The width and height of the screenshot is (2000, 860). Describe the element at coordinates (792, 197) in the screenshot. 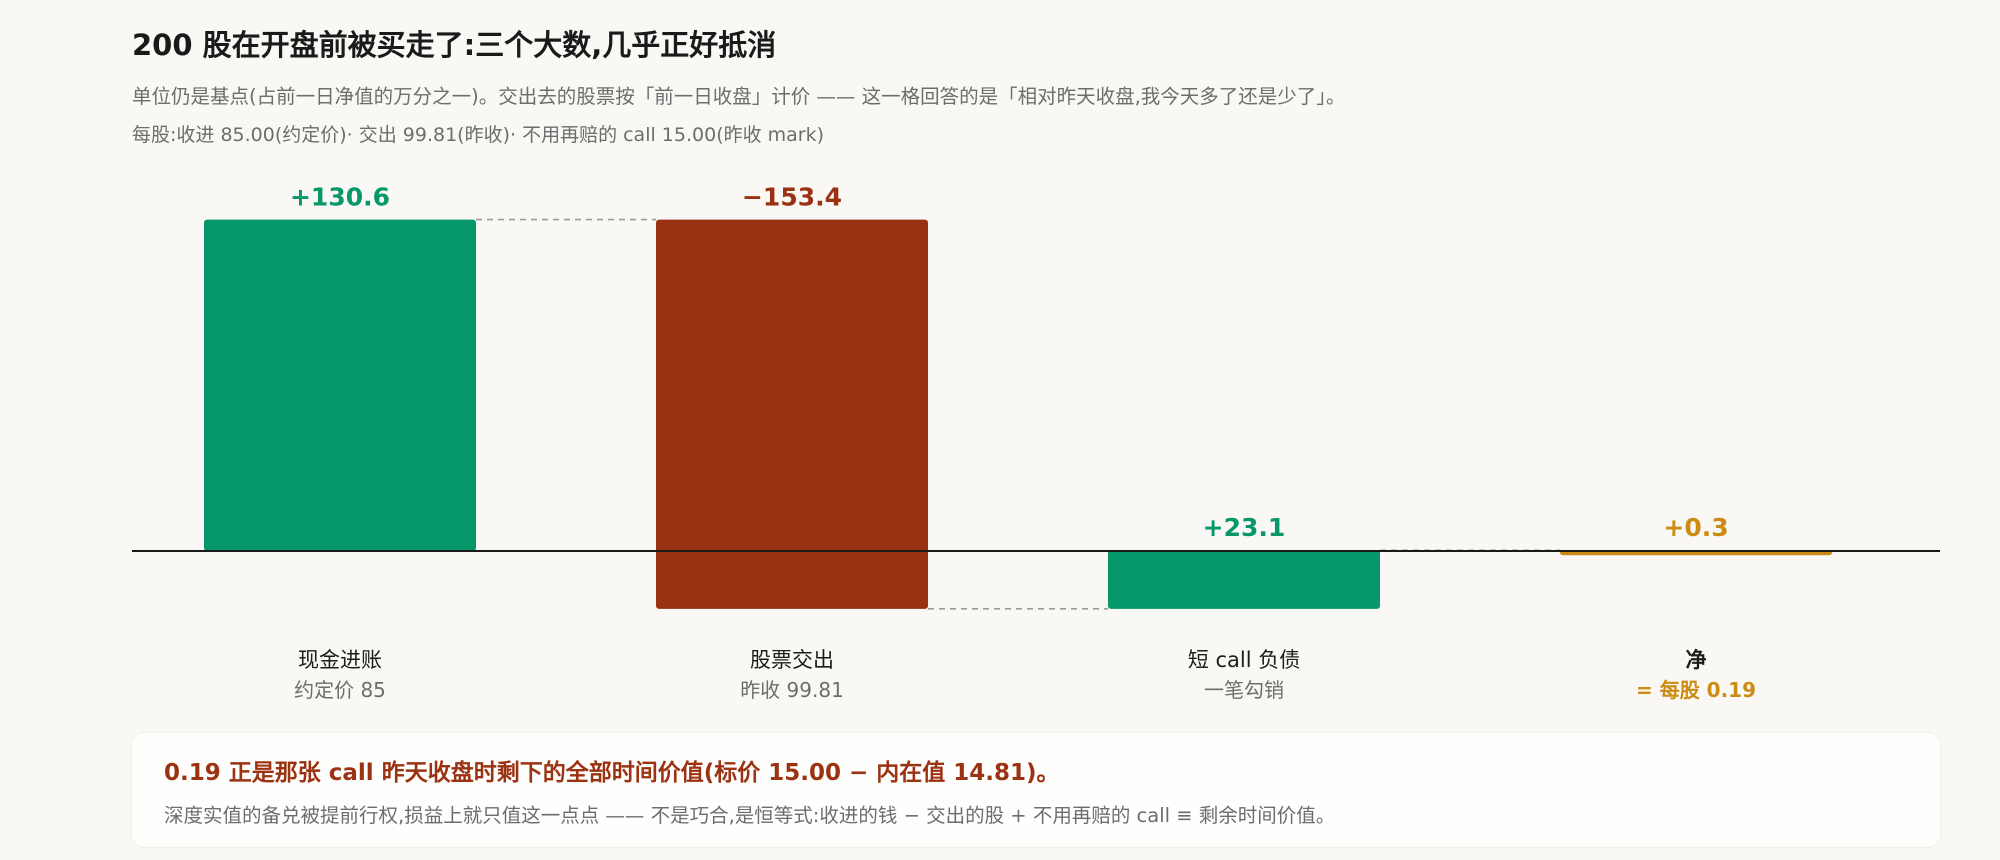

I see `value-label: −153.4` at that location.